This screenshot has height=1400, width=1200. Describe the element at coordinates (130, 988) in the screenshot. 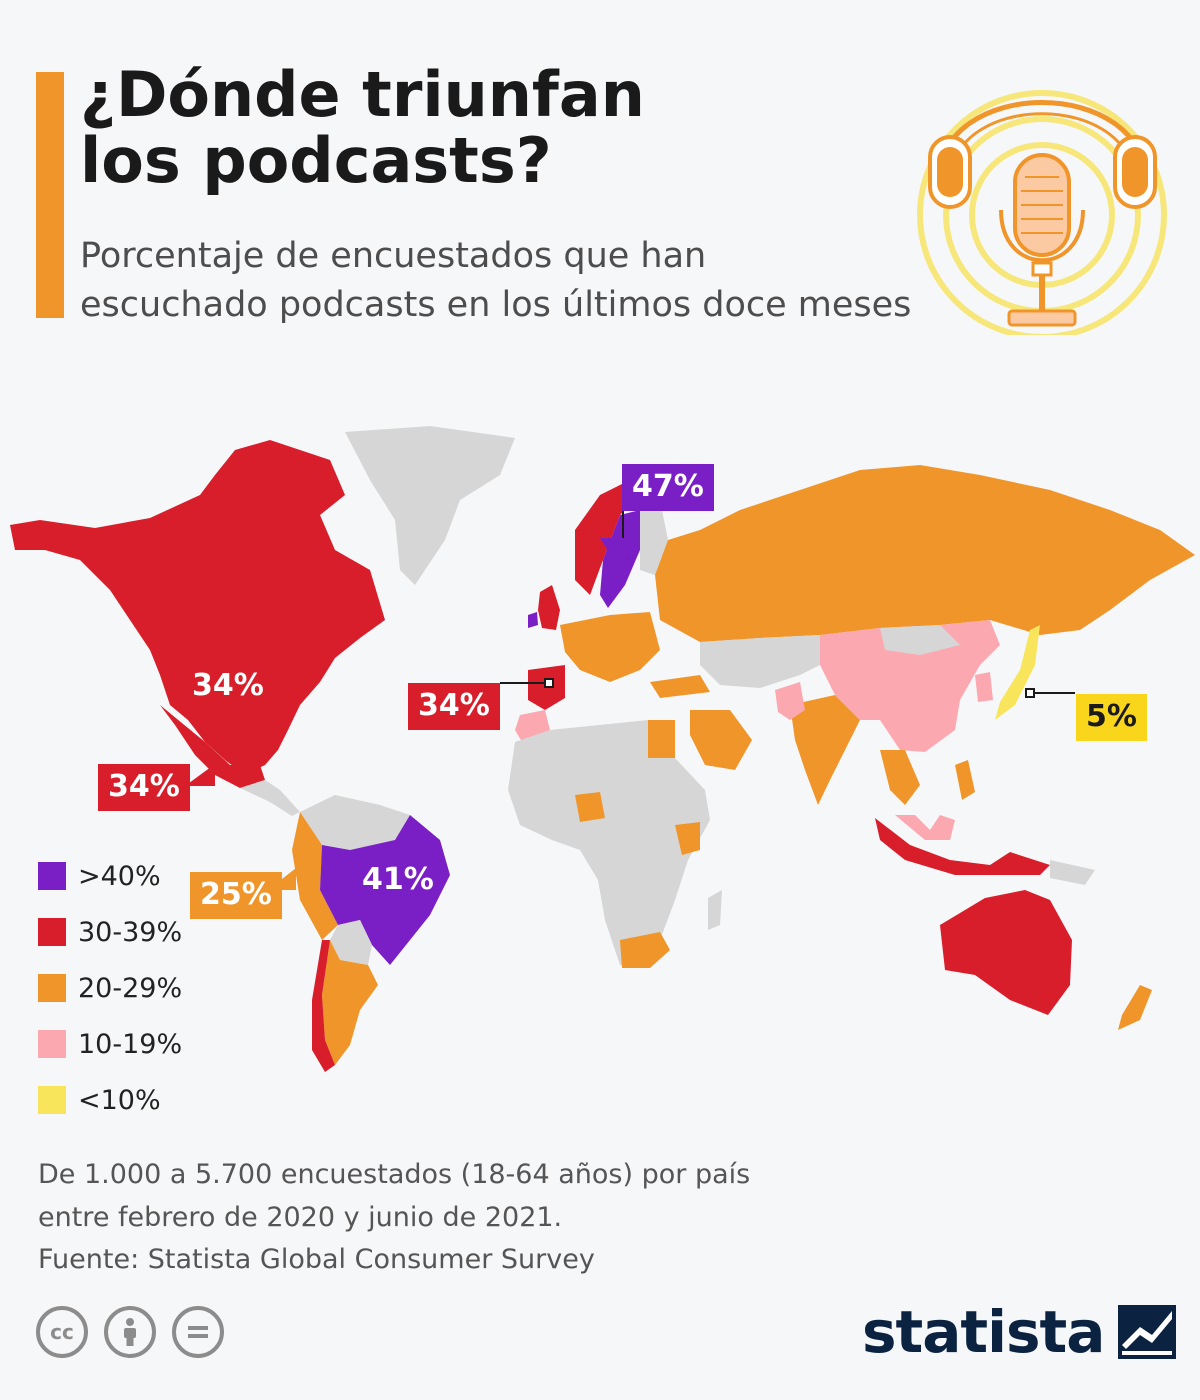

I see `legend-label: 20-29%` at that location.